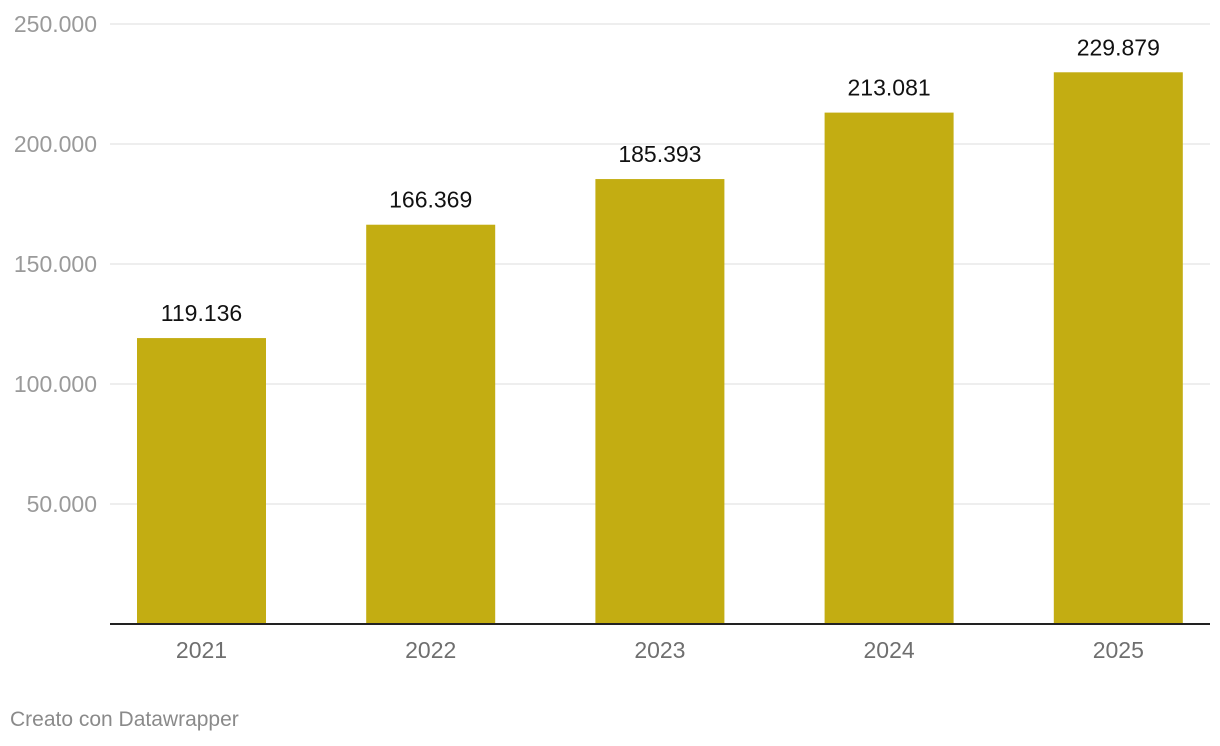  I want to click on bar-2023, so click(660, 401).